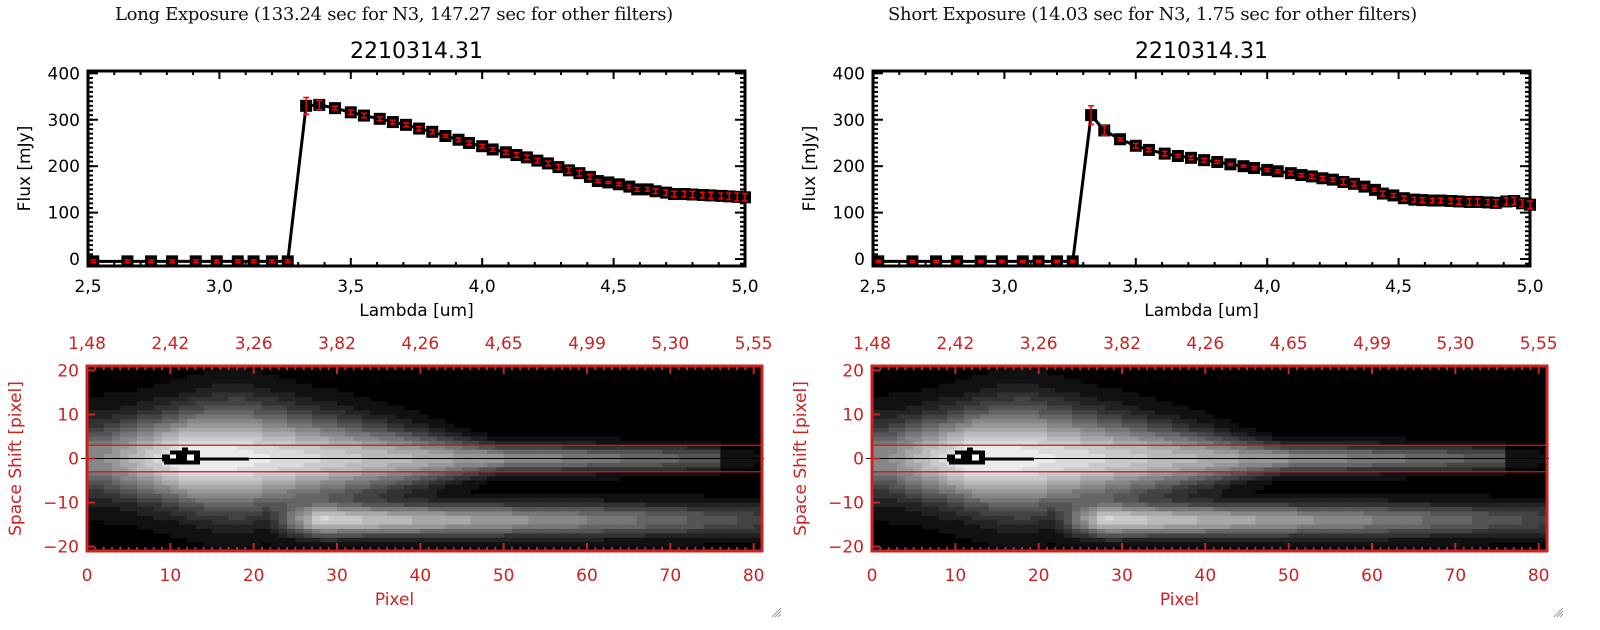  What do you see at coordinates (1204, 187) in the screenshot?
I see `series-line` at bounding box center [1204, 187].